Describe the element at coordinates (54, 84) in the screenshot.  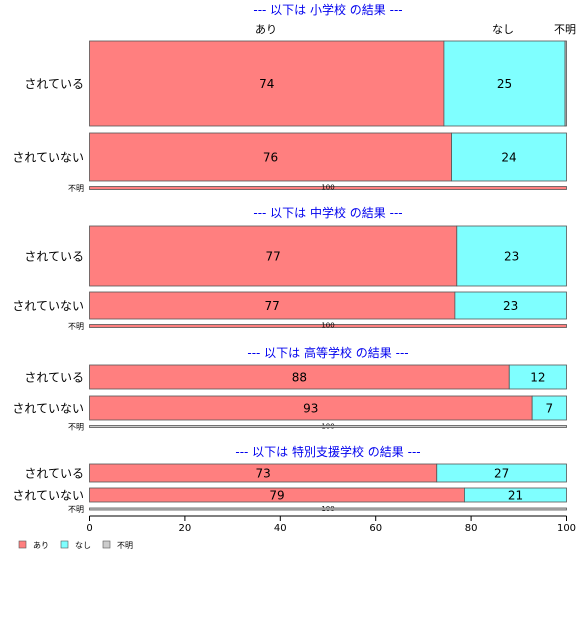
I see `row-label-p0-r0: されている` at that location.